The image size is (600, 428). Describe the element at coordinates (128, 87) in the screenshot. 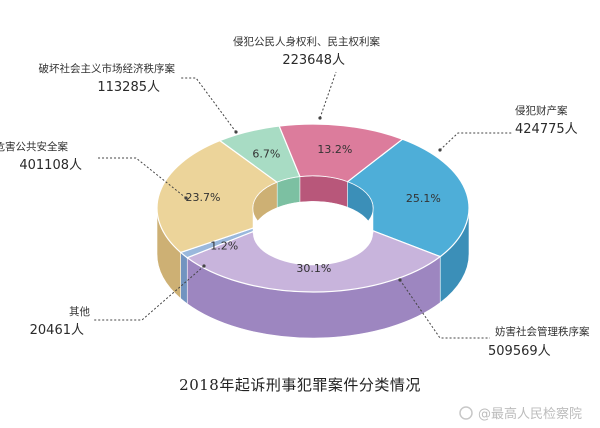

I see `category-value-4: 113285人` at that location.